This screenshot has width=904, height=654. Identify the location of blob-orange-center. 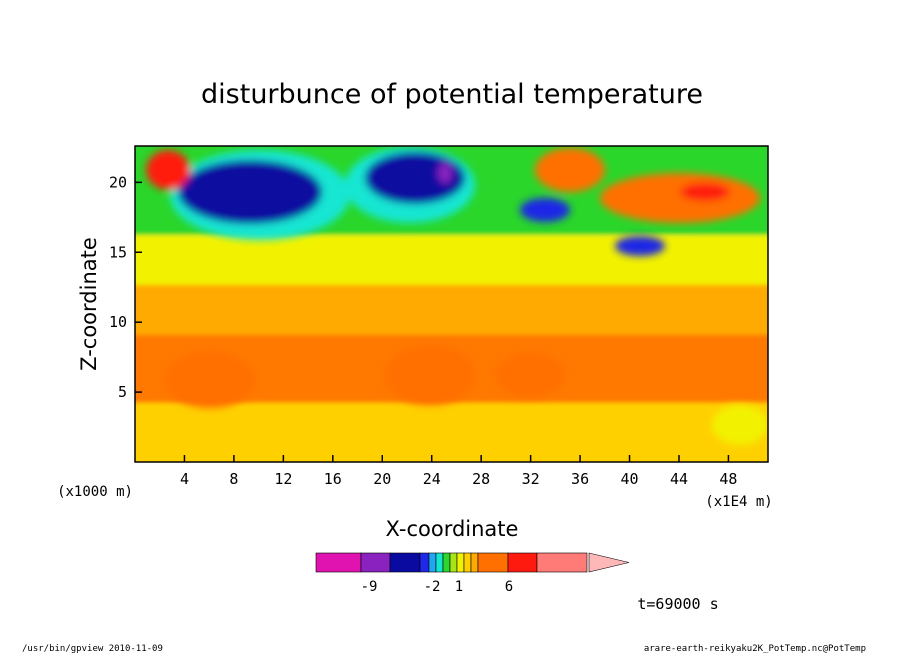
(430, 375).